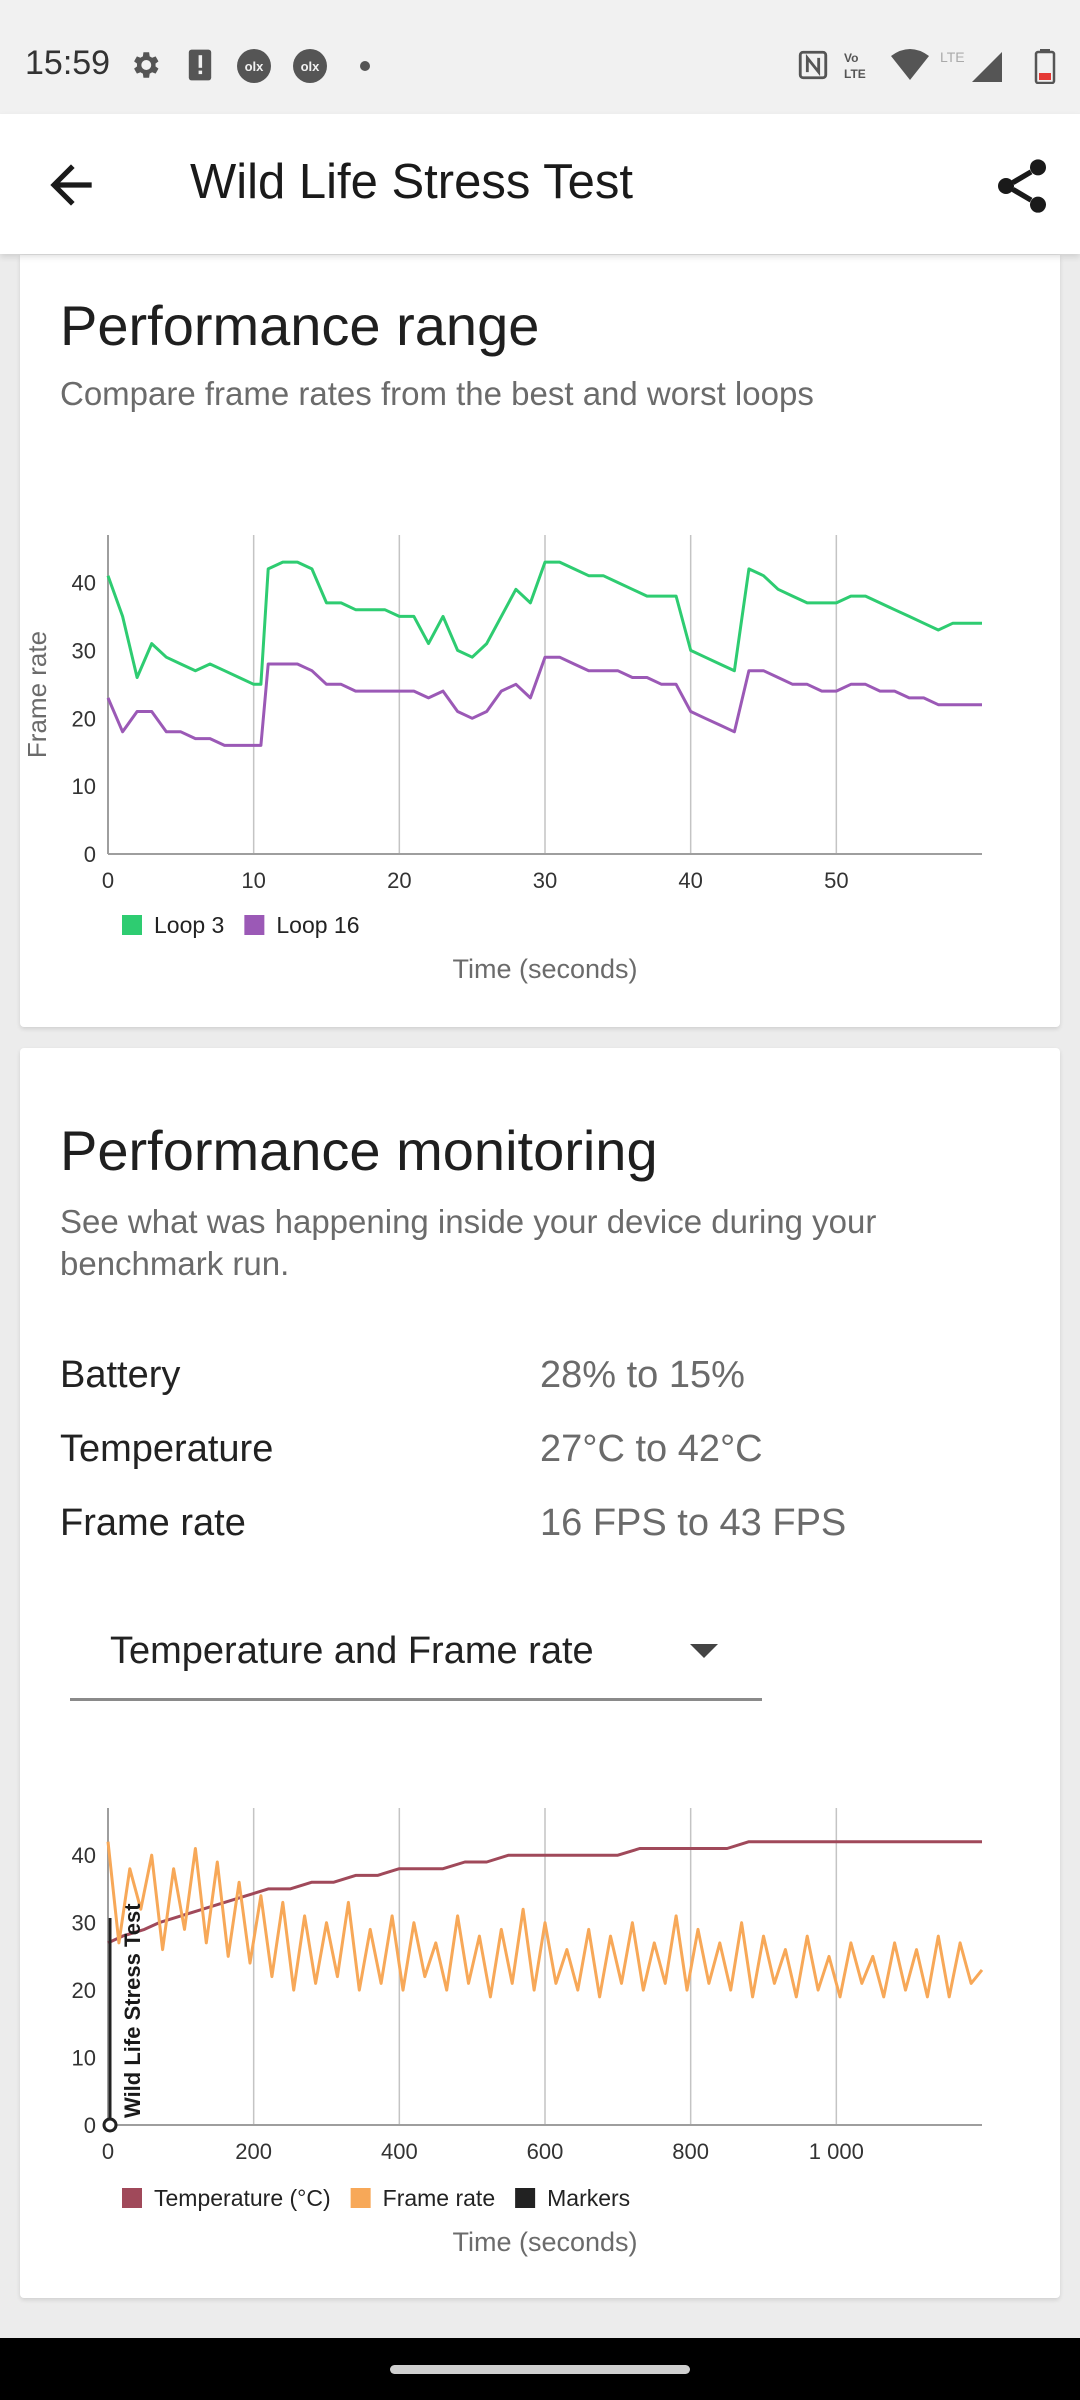  I want to click on navigation-bar, so click(540, 2369).